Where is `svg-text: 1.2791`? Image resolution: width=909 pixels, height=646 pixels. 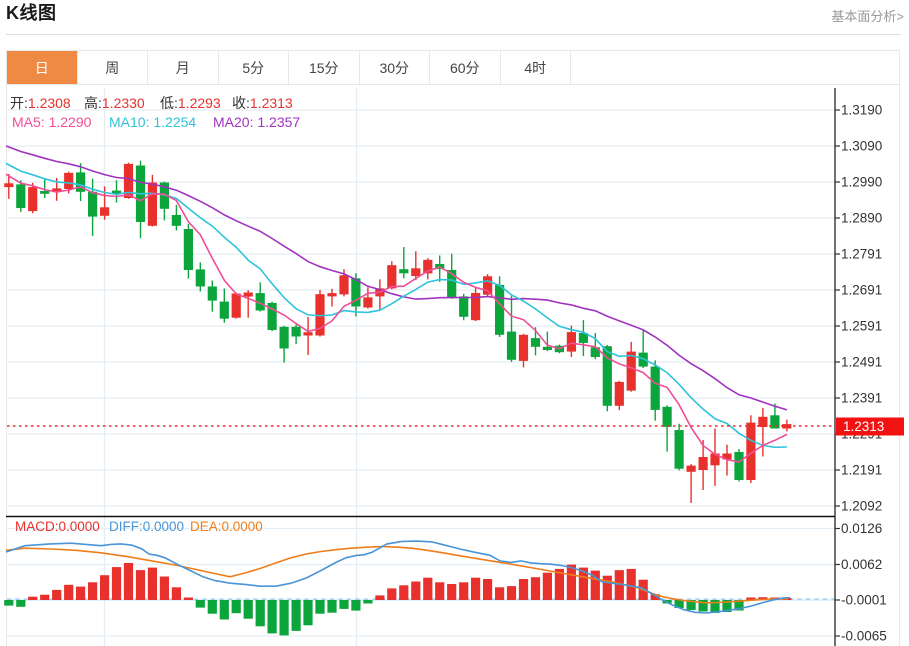 svg-text: 1.2791 is located at coordinates (861, 254).